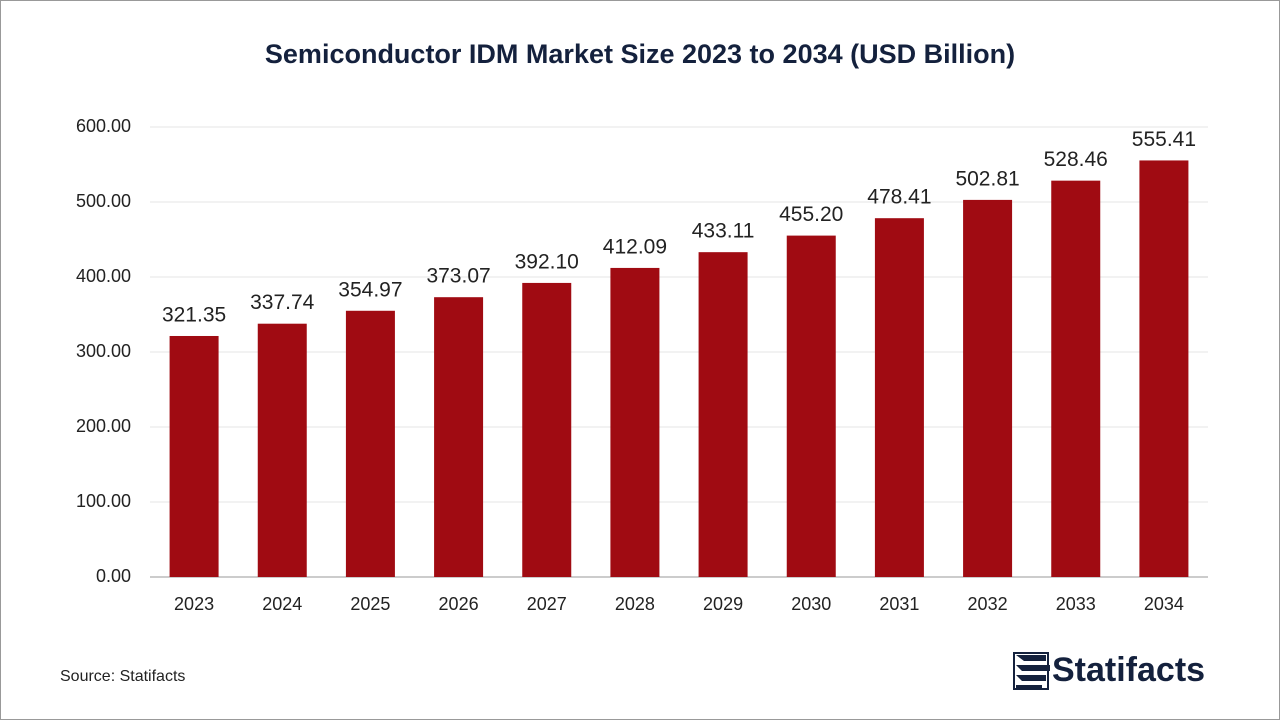 This screenshot has width=1280, height=720. What do you see at coordinates (103, 126) in the screenshot?
I see `y-tick-label: 600.00` at bounding box center [103, 126].